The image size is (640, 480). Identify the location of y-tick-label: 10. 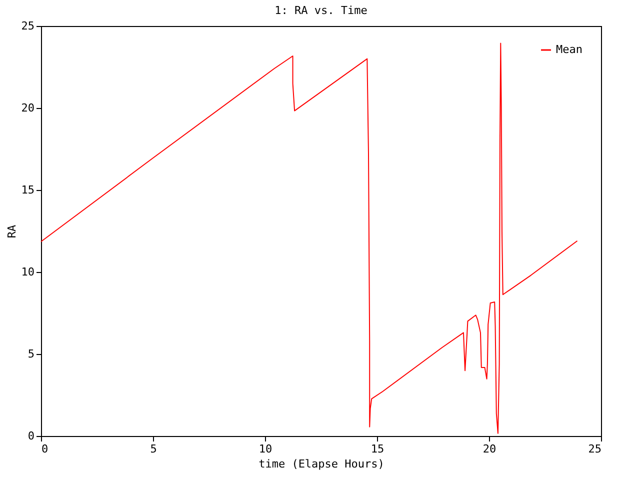
(27, 272).